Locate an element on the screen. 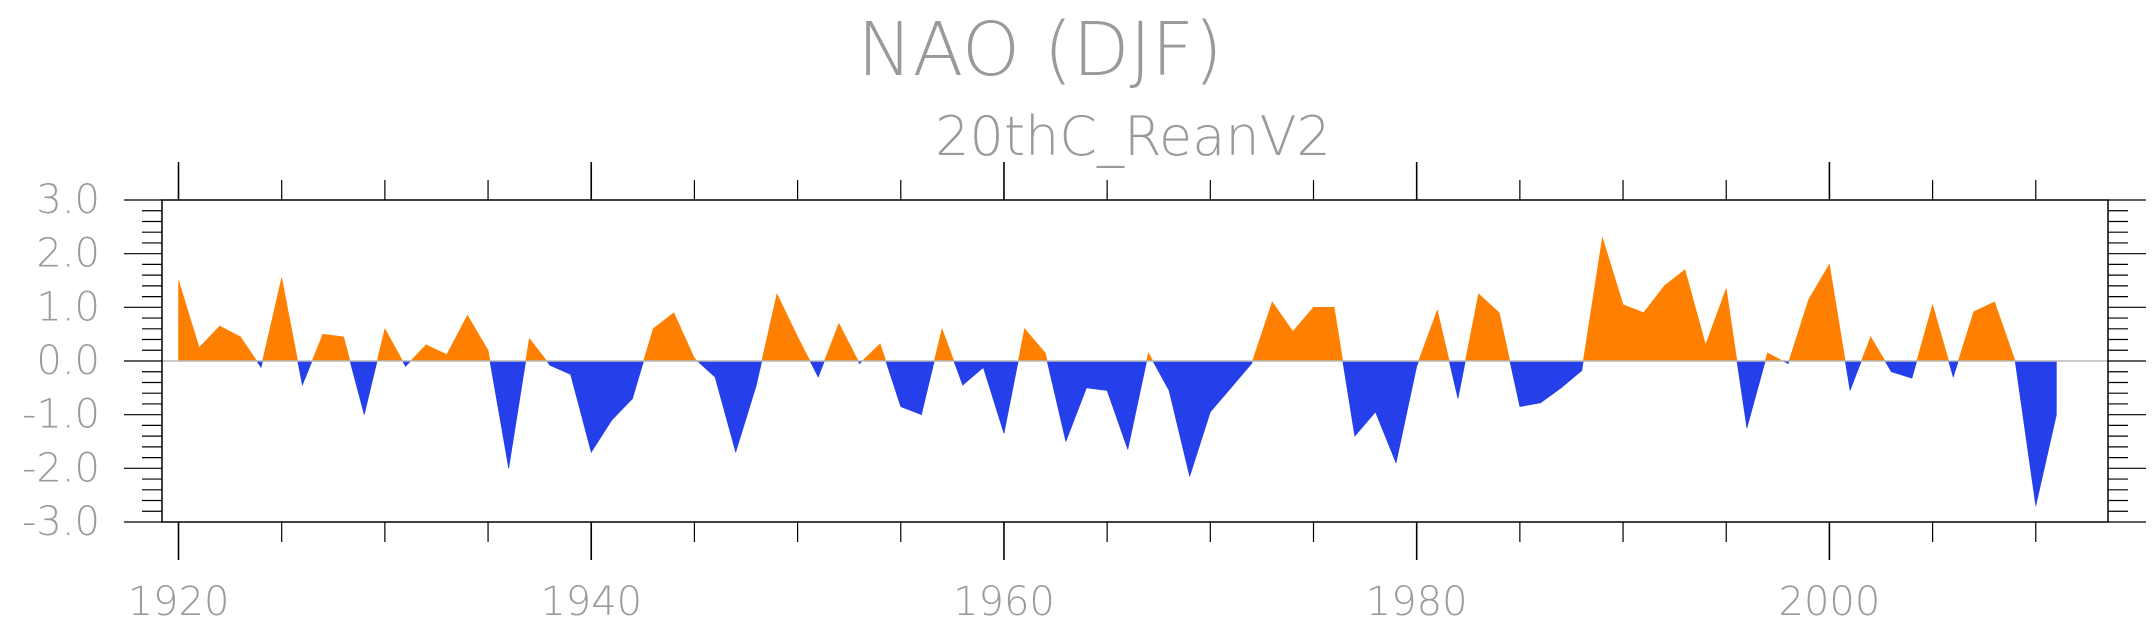 The image size is (2153, 624). y-tick-label: 1.0 is located at coordinates (68, 307).